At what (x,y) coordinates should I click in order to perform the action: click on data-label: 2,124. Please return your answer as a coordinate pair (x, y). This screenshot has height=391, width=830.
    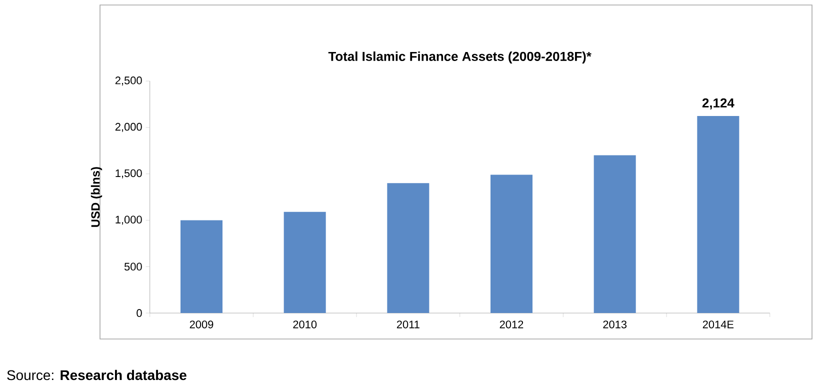
    Looking at the image, I should click on (718, 104).